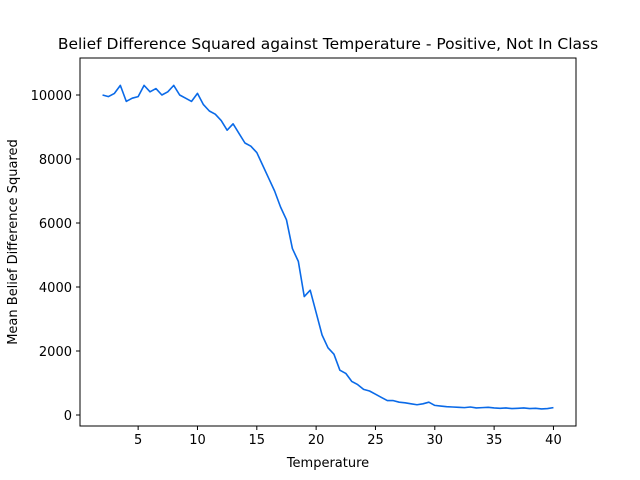 This screenshot has width=640, height=480. What do you see at coordinates (138, 440) in the screenshot?
I see `x-tick-label: 5` at bounding box center [138, 440].